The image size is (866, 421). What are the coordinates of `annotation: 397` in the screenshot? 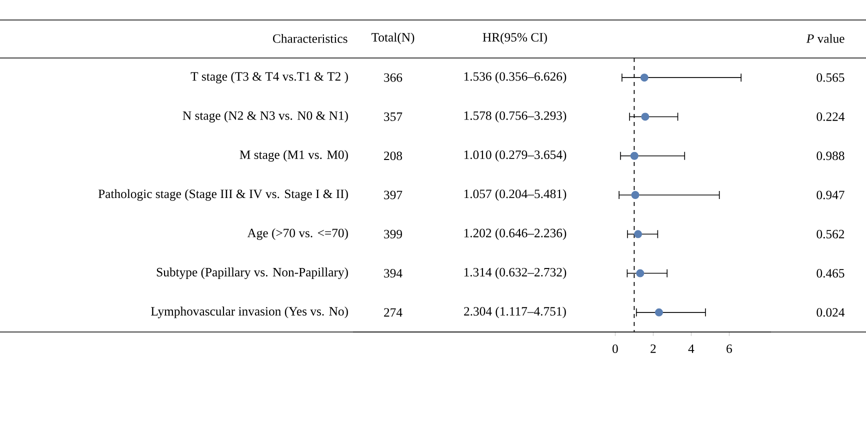 It's located at (393, 195).